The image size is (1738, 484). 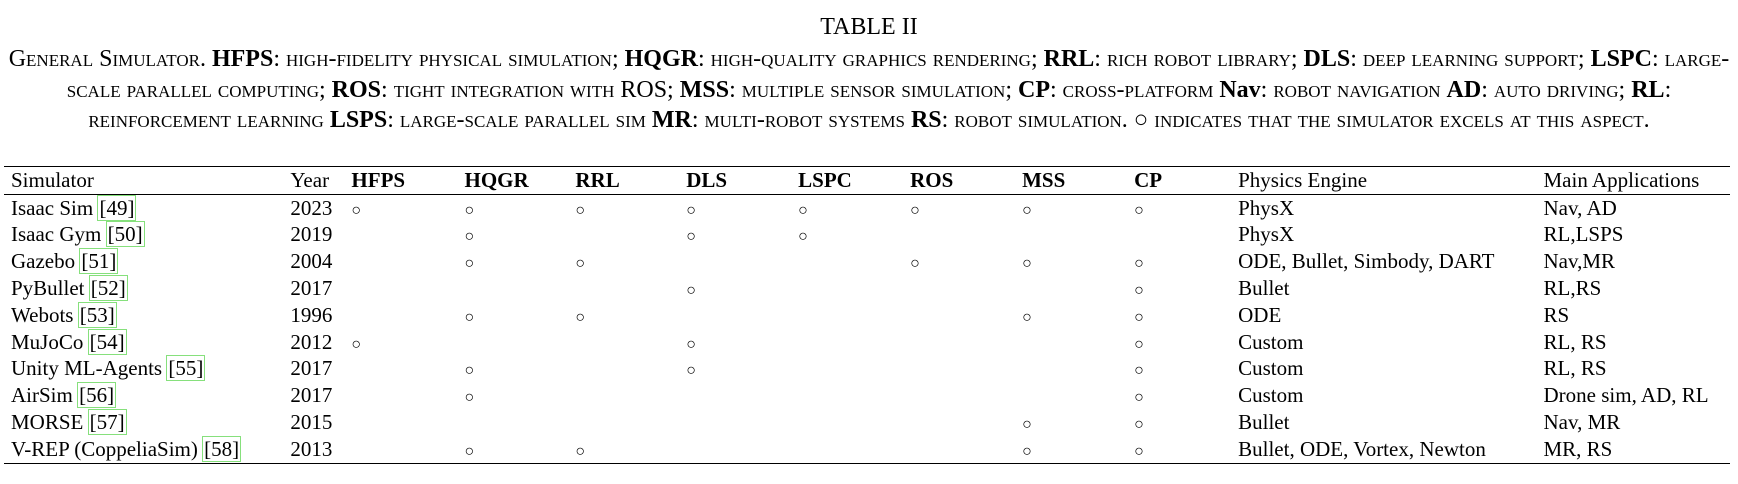 What do you see at coordinates (110, 59) in the screenshot?
I see `caption-text: General Simulator.` at bounding box center [110, 59].